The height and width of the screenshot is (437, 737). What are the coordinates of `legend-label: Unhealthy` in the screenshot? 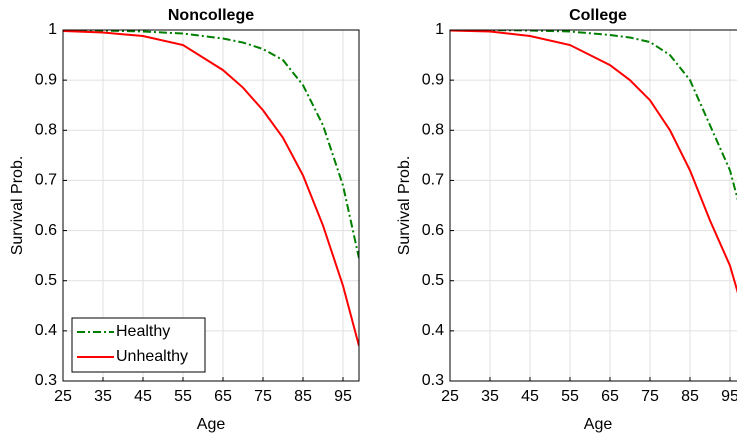 It's located at (152, 356).